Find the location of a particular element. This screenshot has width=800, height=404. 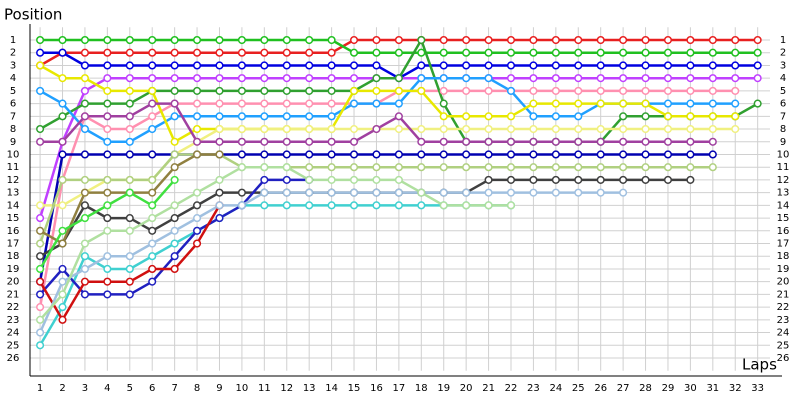

y-tick-label-right: 9 is located at coordinates (783, 142).